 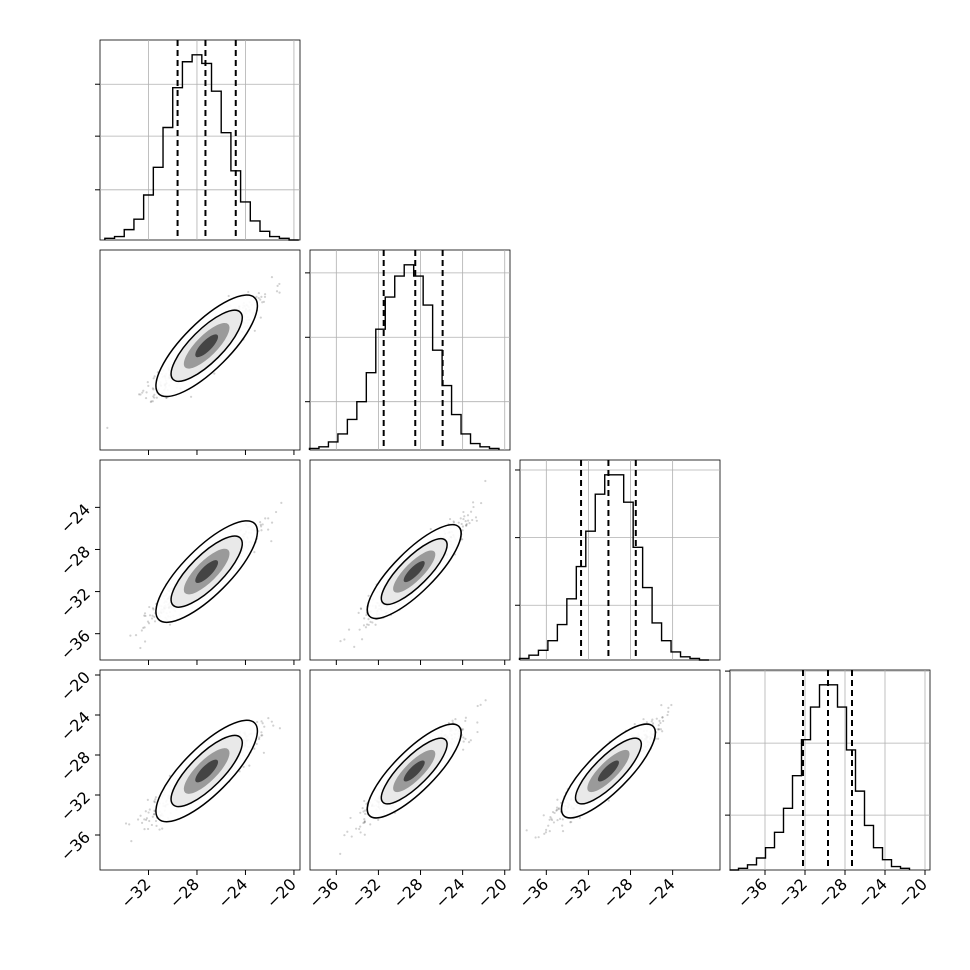 What do you see at coordinates (201, 147) in the screenshot?
I see `histogram-step` at bounding box center [201, 147].